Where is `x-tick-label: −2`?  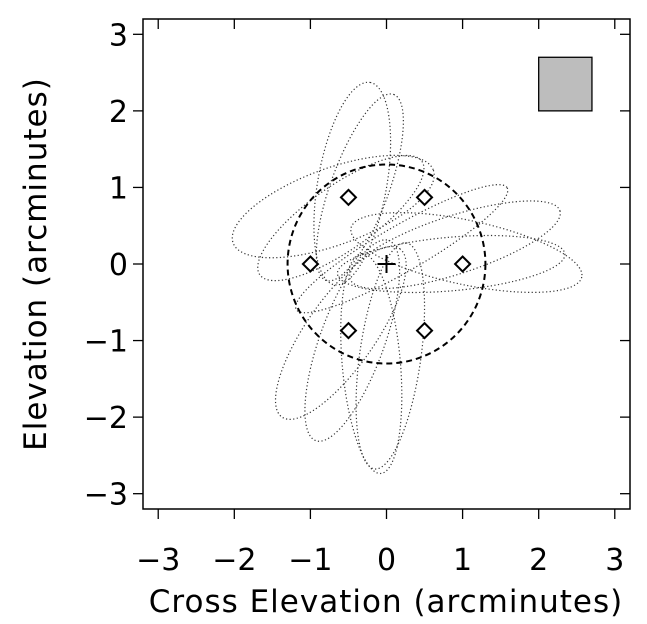 x-tick-label: −2 is located at coordinates (234, 560).